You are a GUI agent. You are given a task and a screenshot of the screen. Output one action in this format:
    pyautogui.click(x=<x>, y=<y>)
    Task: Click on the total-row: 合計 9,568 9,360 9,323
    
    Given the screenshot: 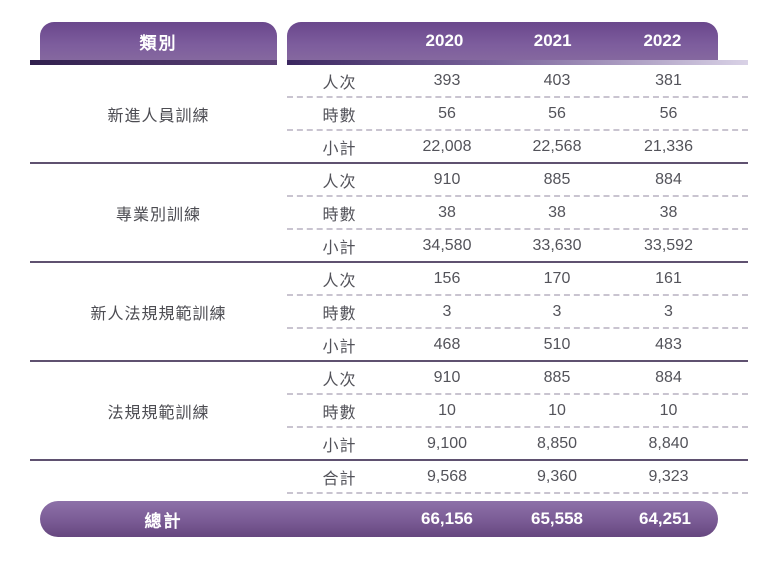 What is the action you would take?
    pyautogui.click(x=389, y=476)
    